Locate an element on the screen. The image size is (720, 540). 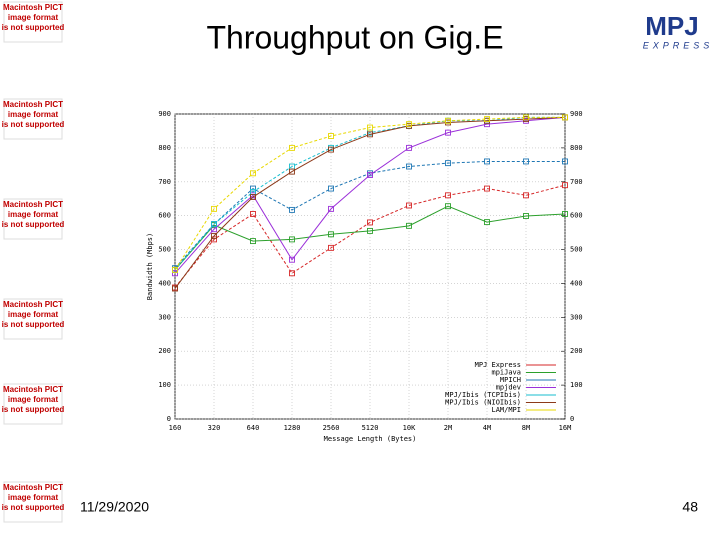
y2-tick-label: 700 is located at coordinates (576, 182).